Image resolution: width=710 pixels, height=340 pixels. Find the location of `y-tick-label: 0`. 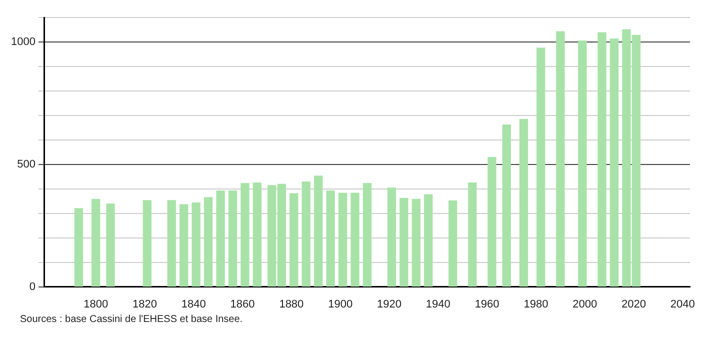

y-tick-label: 0 is located at coordinates (32, 286).